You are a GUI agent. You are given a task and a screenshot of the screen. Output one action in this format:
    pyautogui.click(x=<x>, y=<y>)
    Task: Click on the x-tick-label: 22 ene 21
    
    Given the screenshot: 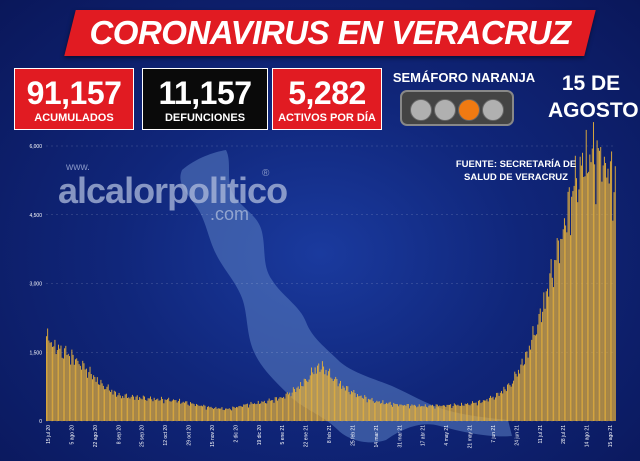 What is the action you would take?
    pyautogui.click(x=307, y=436)
    